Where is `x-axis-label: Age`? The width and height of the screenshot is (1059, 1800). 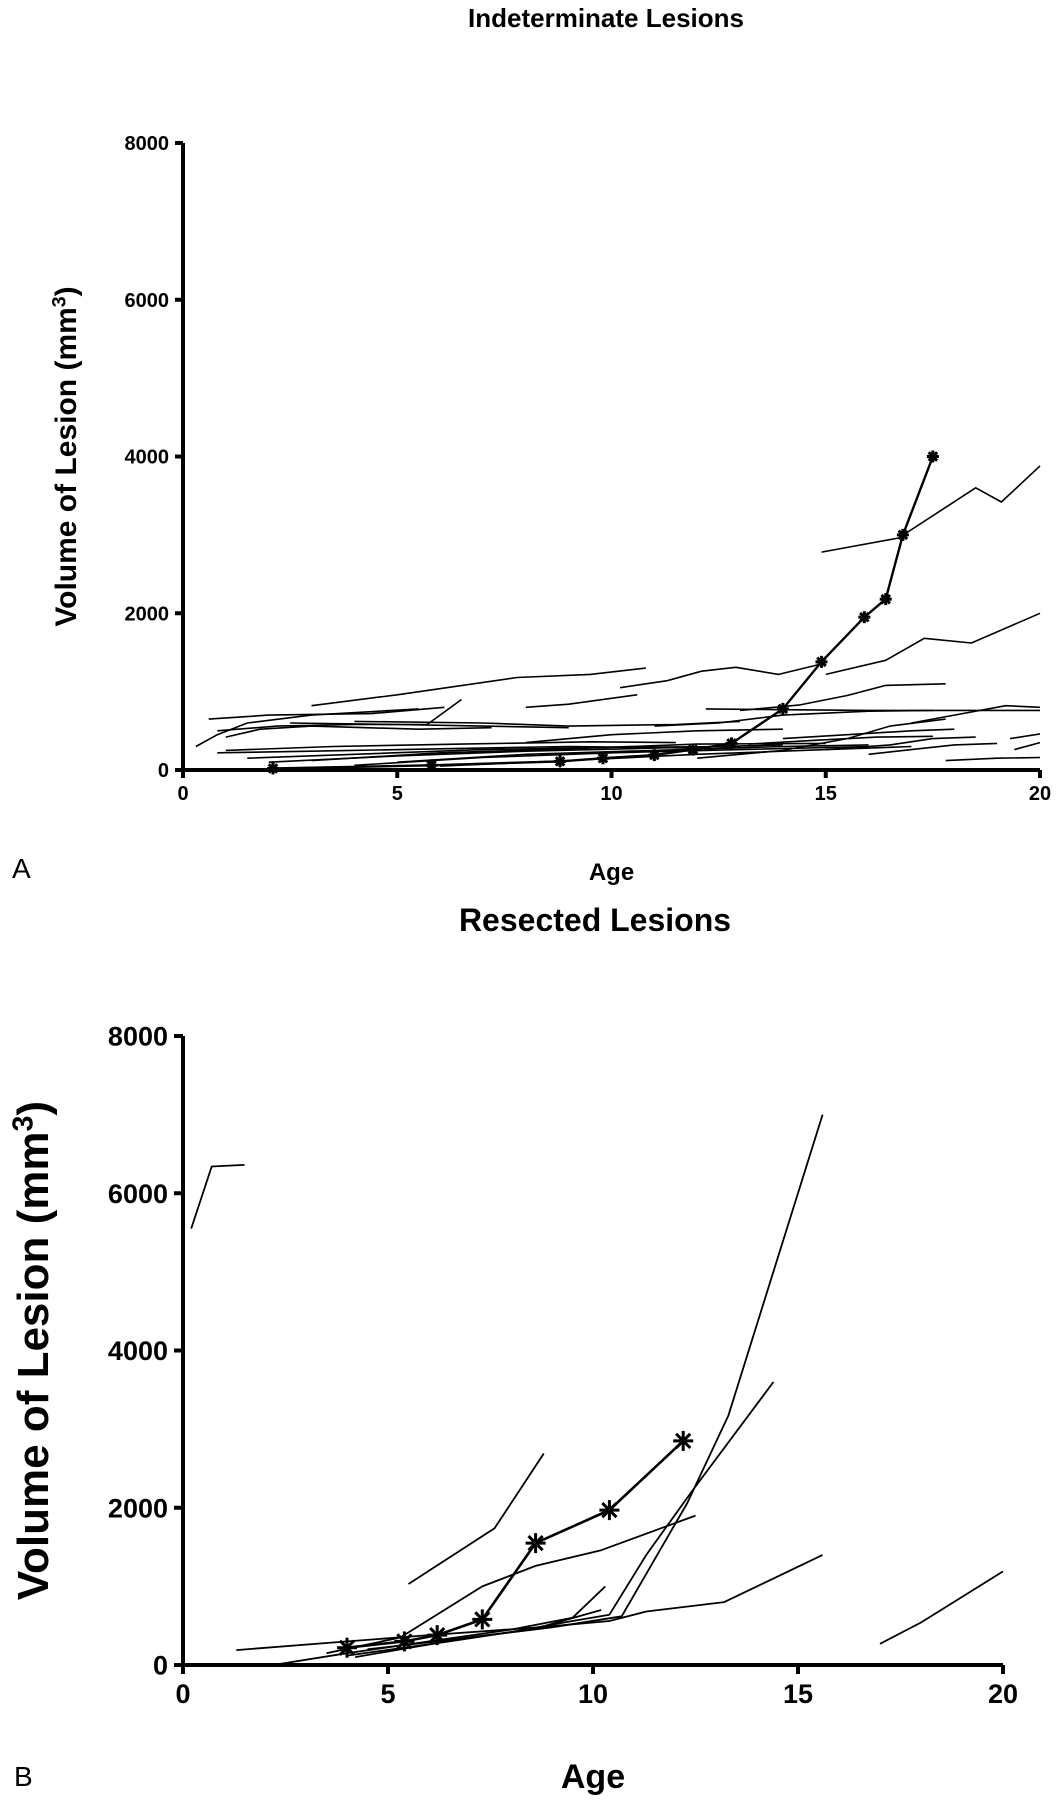
x-axis-label: Age is located at coordinates (611, 872).